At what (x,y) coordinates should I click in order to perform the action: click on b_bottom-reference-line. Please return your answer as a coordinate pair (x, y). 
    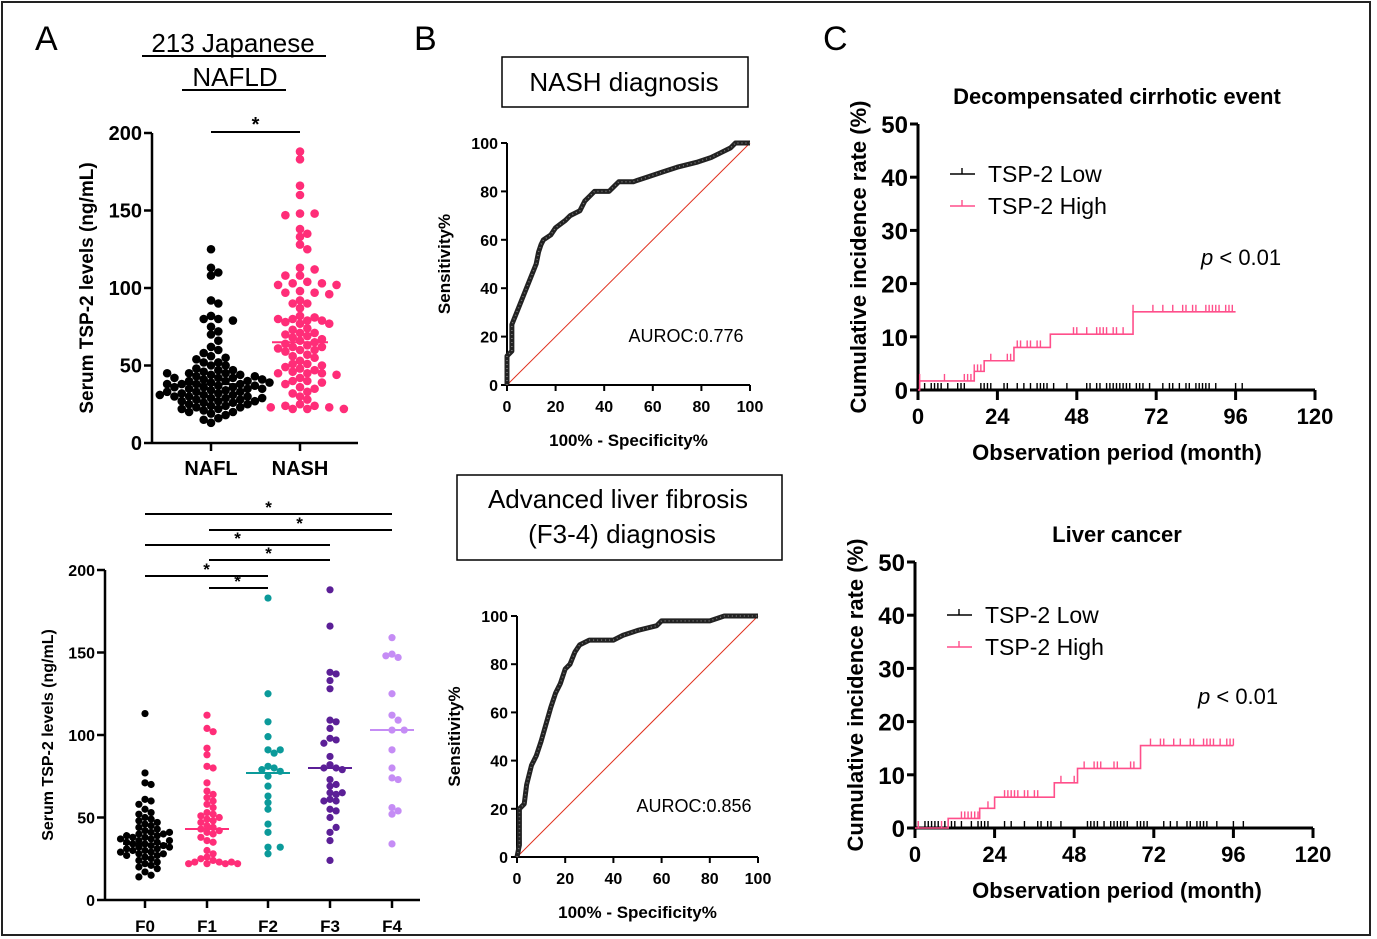
    Looking at the image, I should click on (637, 736).